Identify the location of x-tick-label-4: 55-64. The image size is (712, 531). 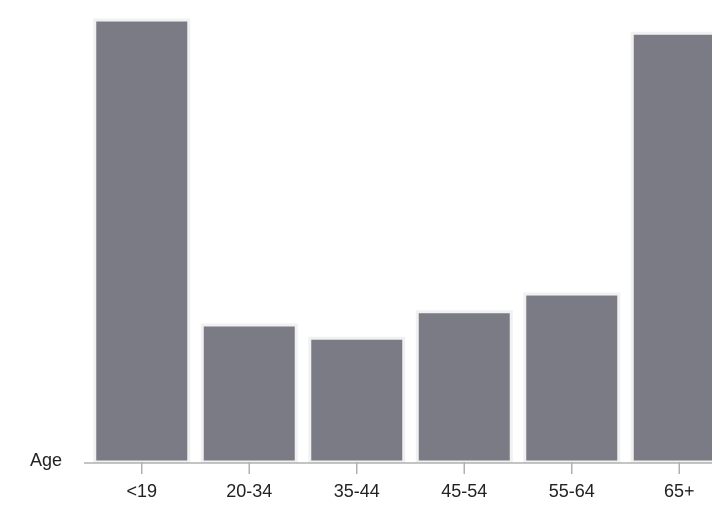
(572, 491).